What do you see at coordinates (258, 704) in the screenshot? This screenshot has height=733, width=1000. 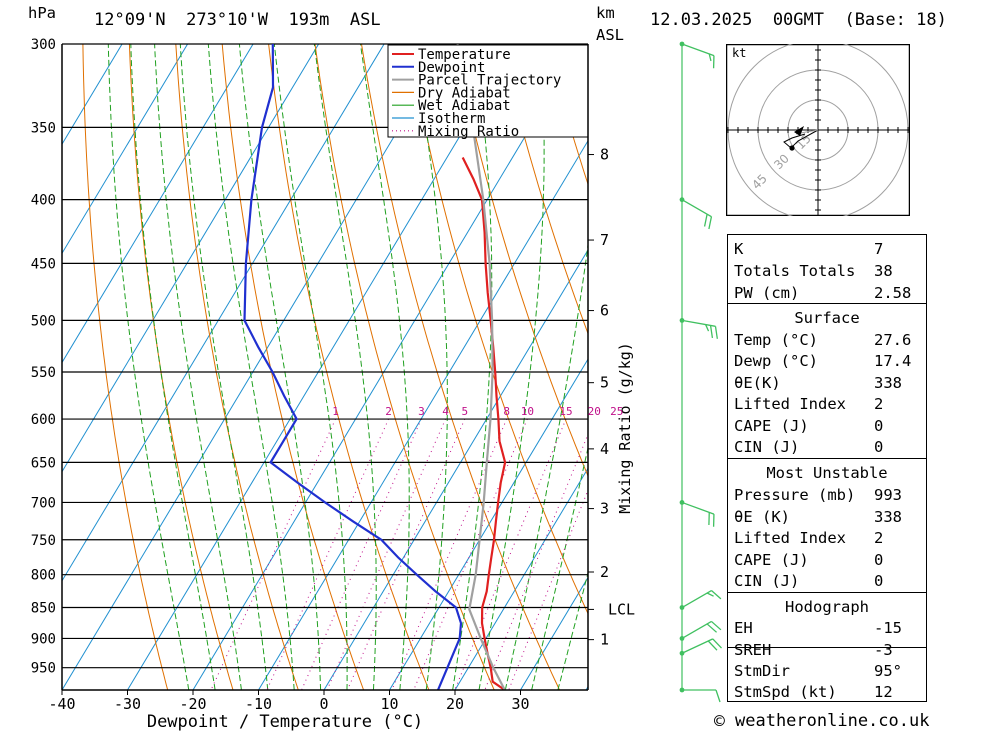 I see `x-tick-label: -10` at bounding box center [258, 704].